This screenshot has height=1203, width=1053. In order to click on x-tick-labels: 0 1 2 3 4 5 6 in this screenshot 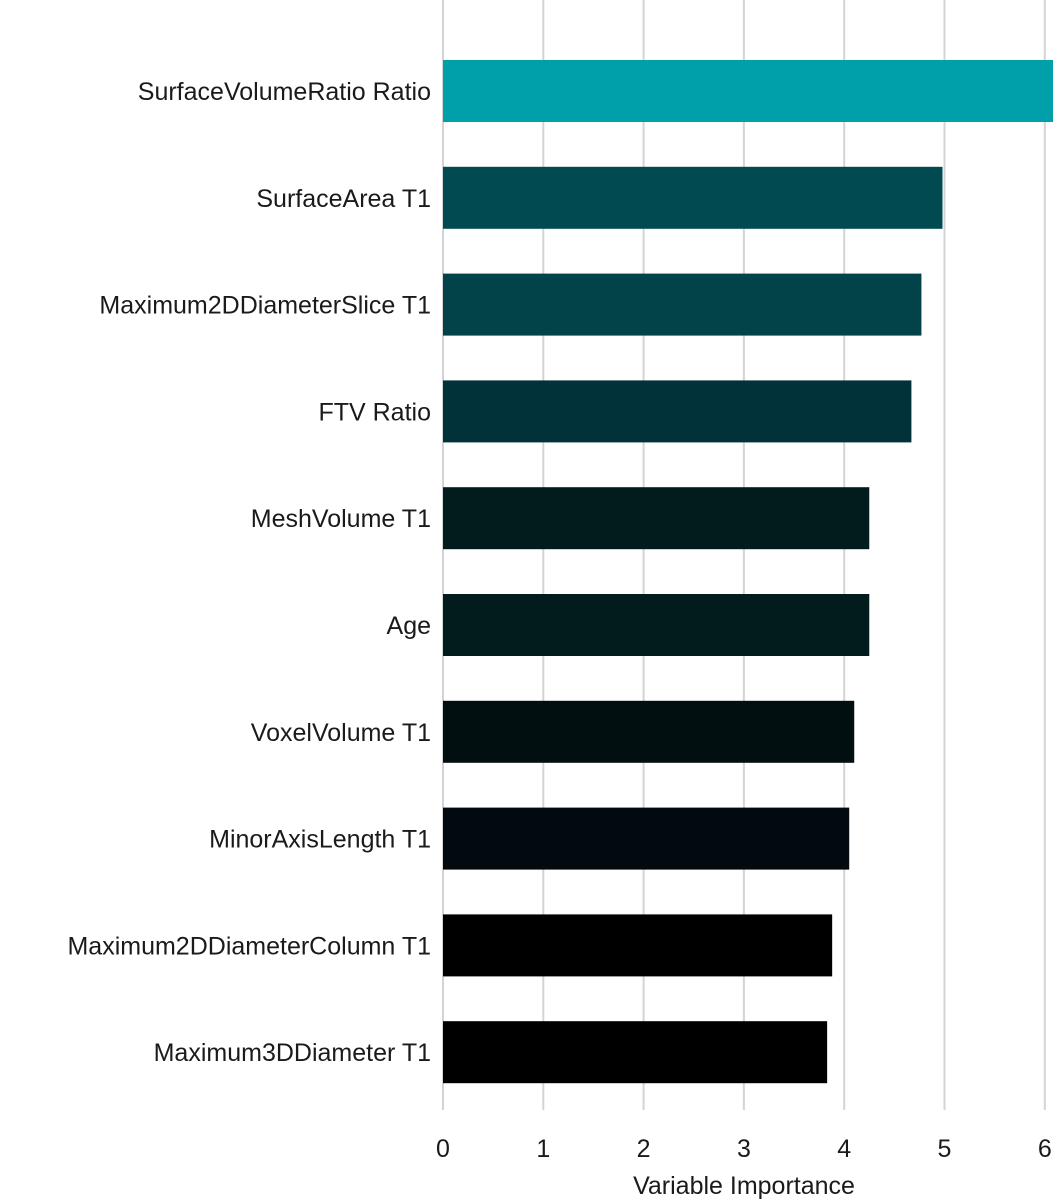, I will do `click(744, 1149)`.